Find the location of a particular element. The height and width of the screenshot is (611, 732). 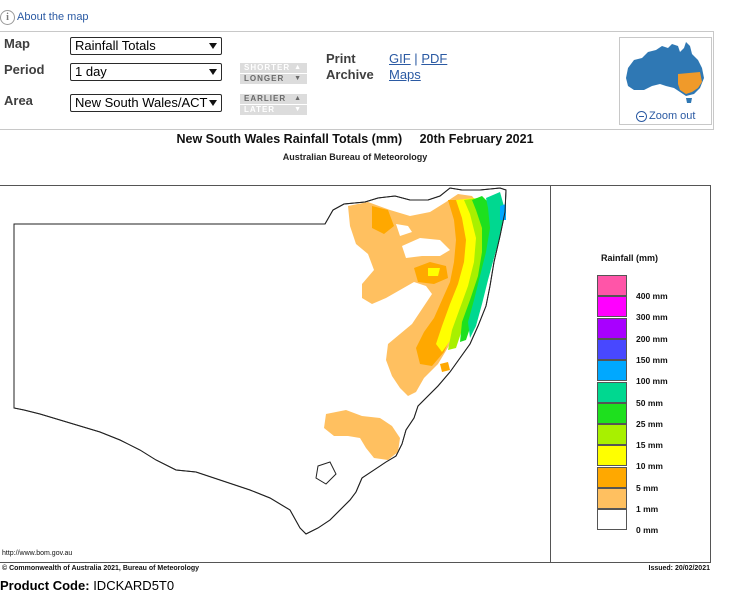

area-select: New South Wales/ACT is located at coordinates (146, 103).